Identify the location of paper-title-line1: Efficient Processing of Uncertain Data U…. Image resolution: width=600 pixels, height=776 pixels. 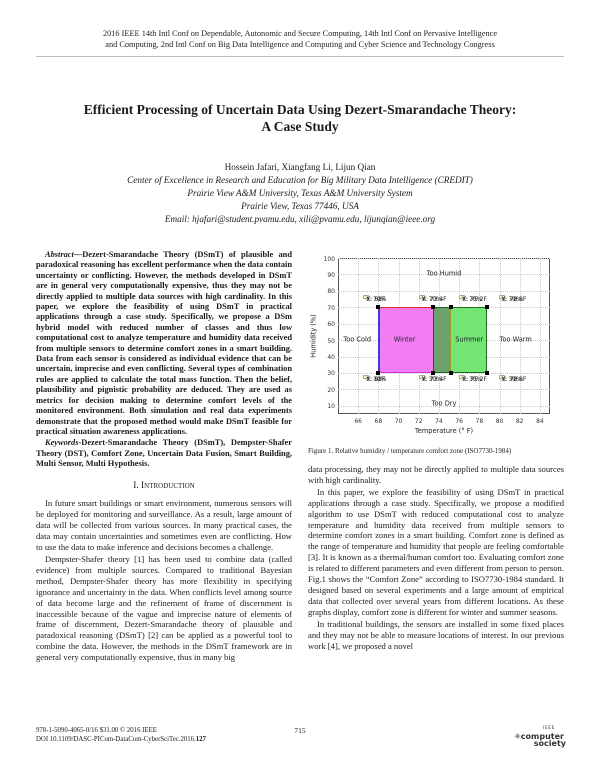
(300, 109).